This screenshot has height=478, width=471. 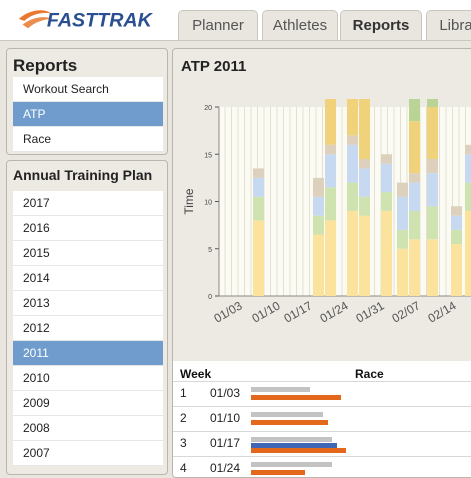 What do you see at coordinates (88, 253) in the screenshot?
I see `year-item-2015: 2015` at bounding box center [88, 253].